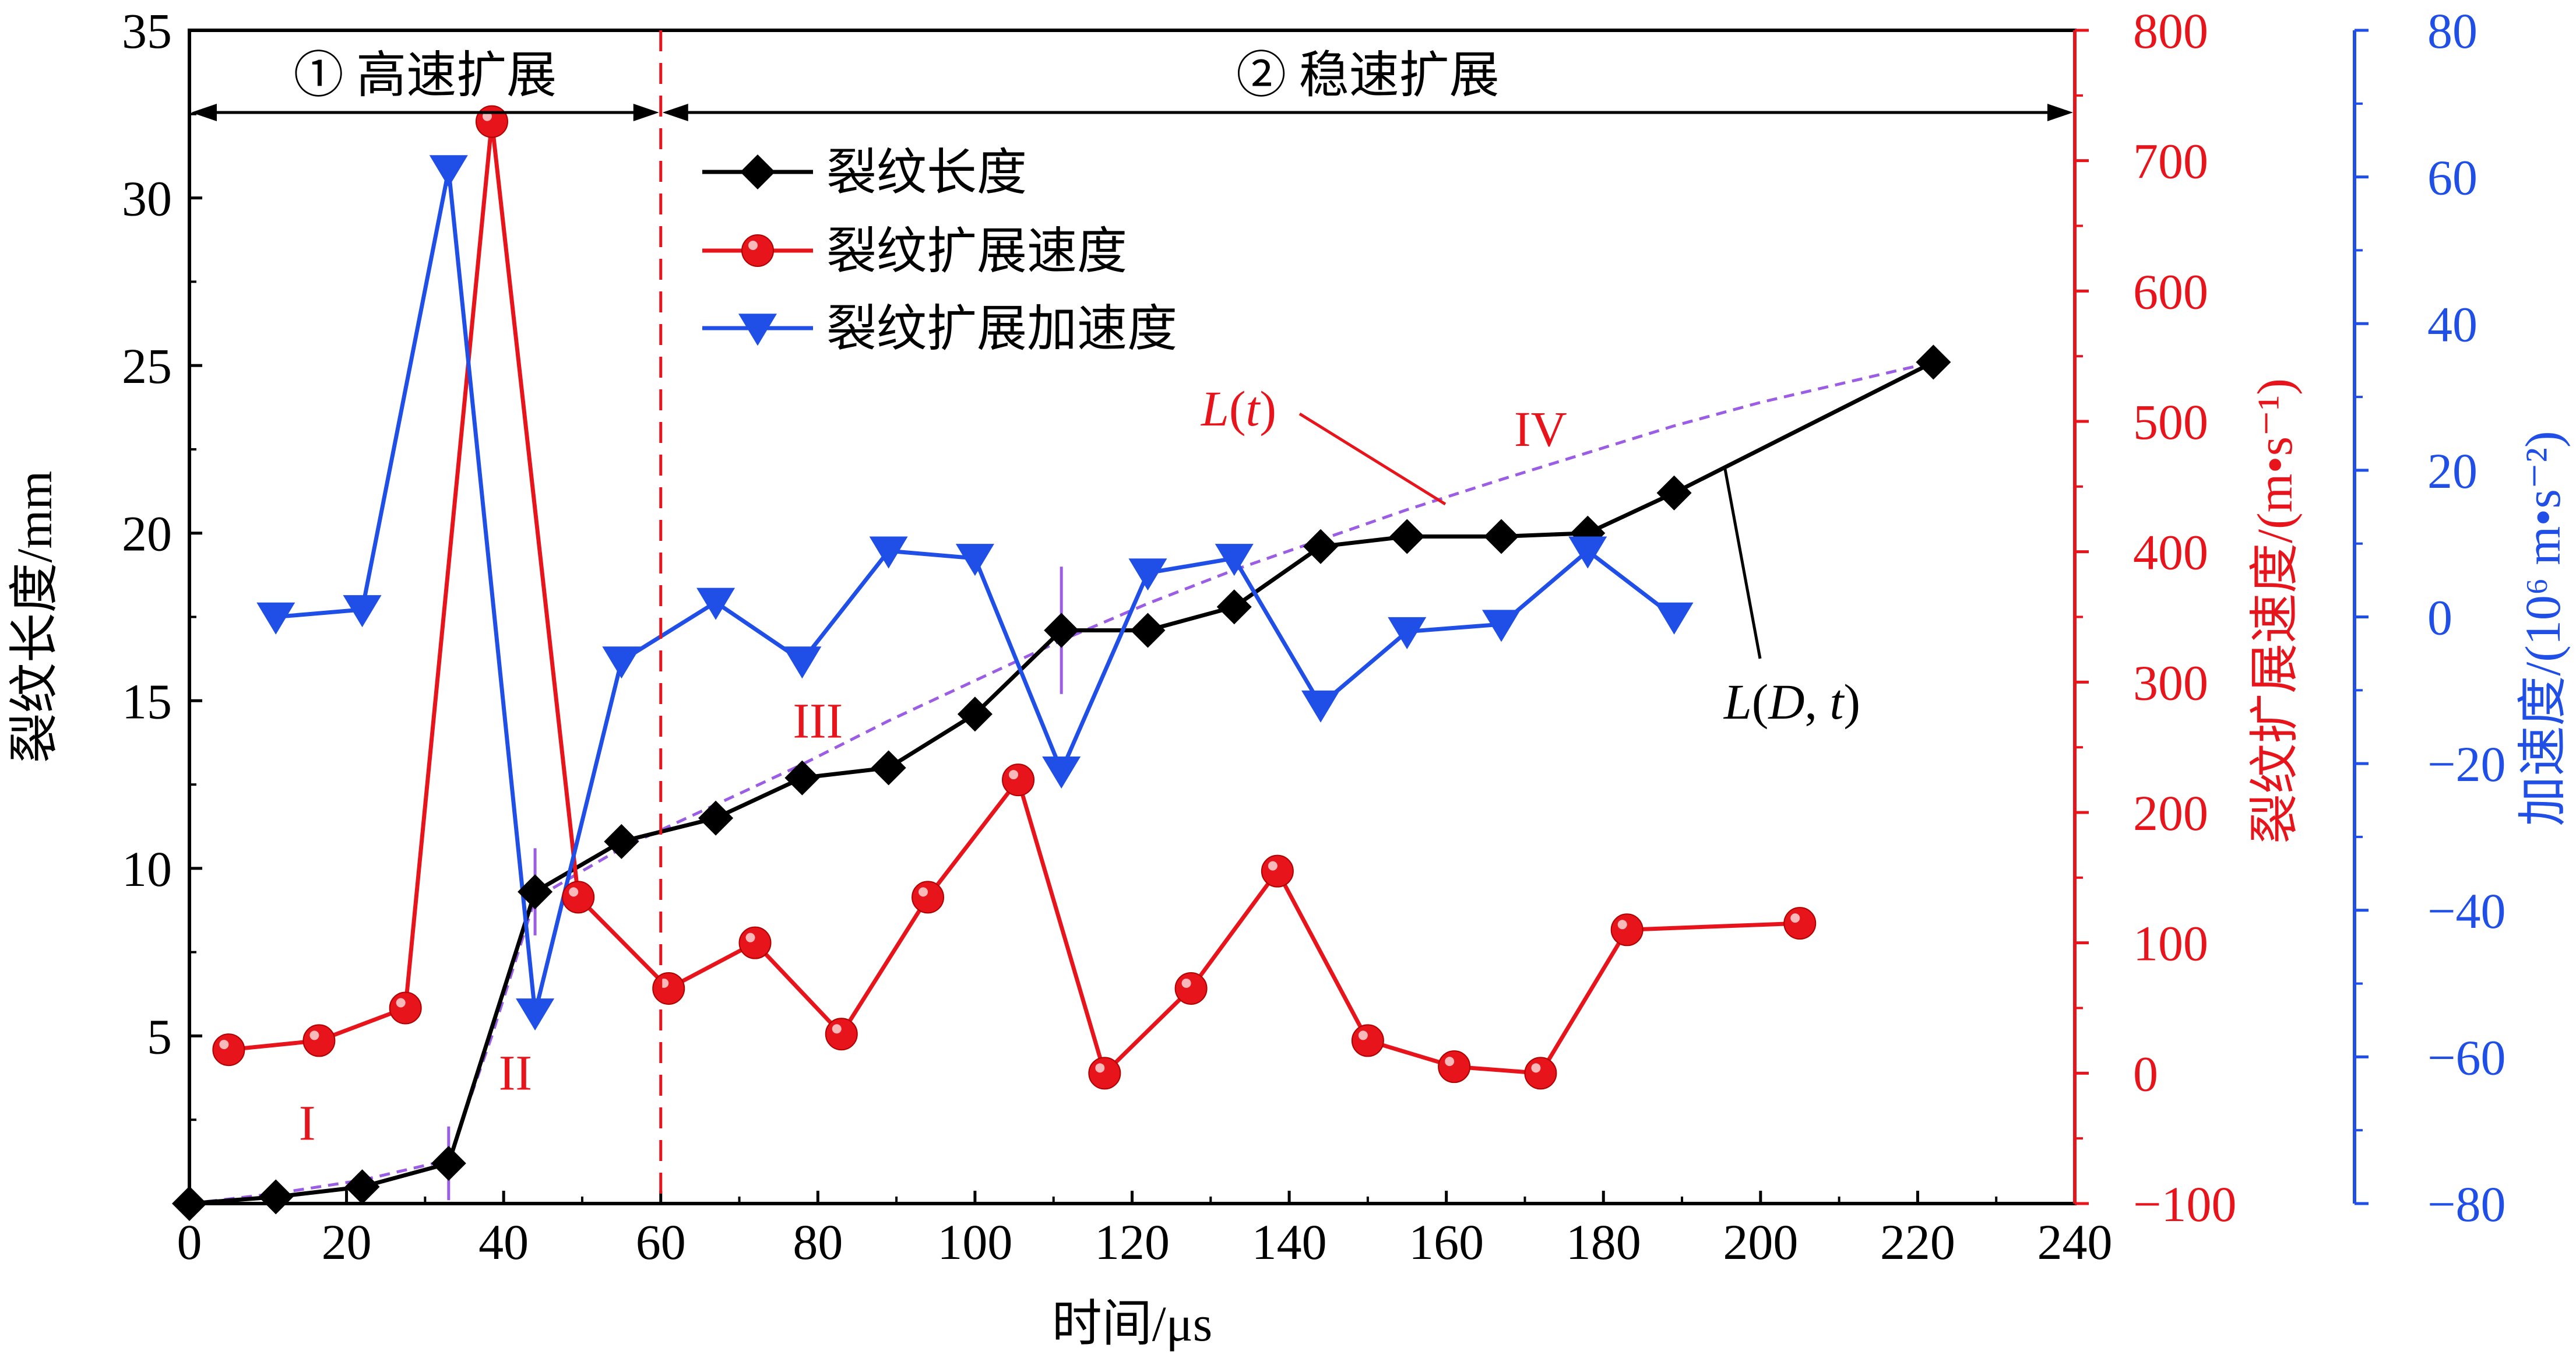  I want to click on y-right1-tick-label: 700, so click(2171, 161).